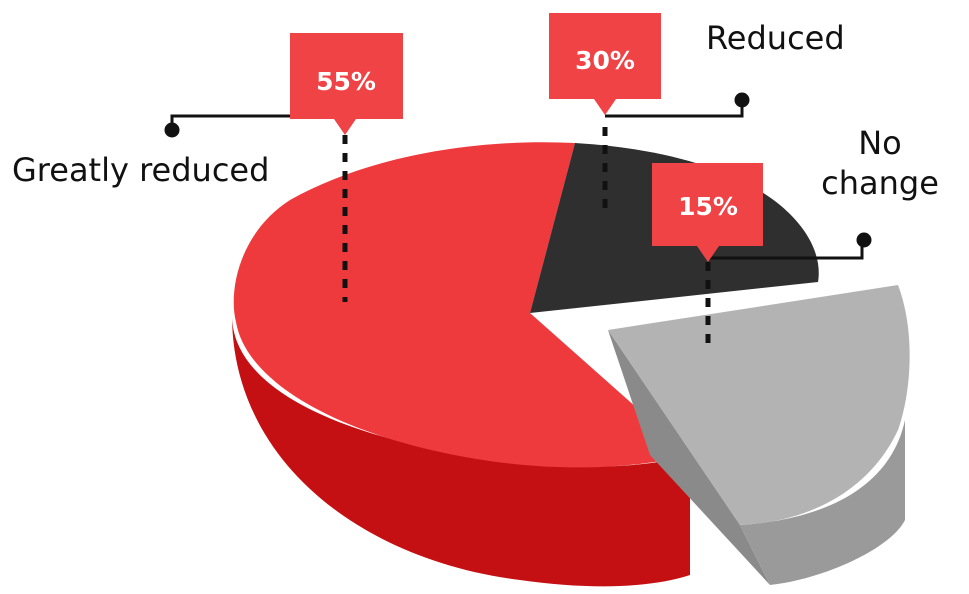 The width and height of the screenshot is (969, 594). I want to click on slice-no-change-side, so click(689, 457).